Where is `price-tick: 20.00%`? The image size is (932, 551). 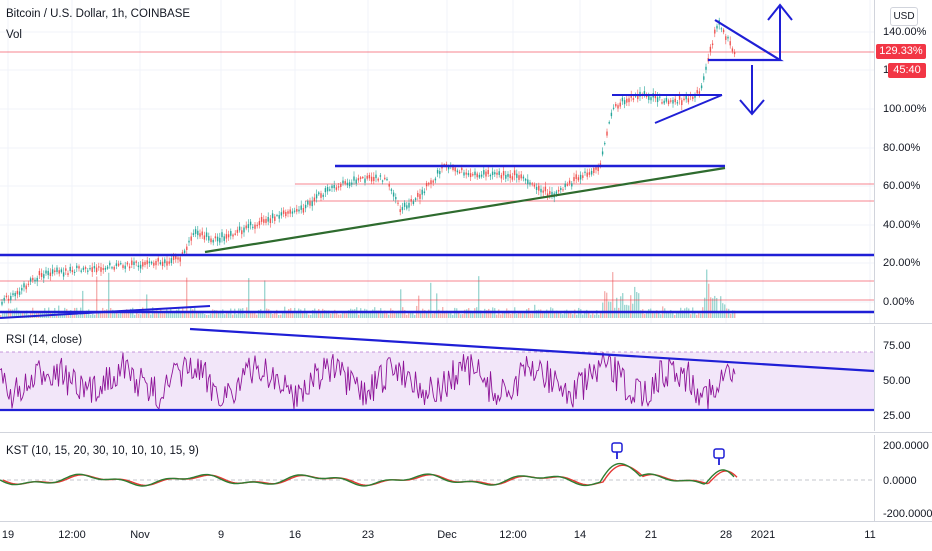
price-tick: 20.00% is located at coordinates (902, 263).